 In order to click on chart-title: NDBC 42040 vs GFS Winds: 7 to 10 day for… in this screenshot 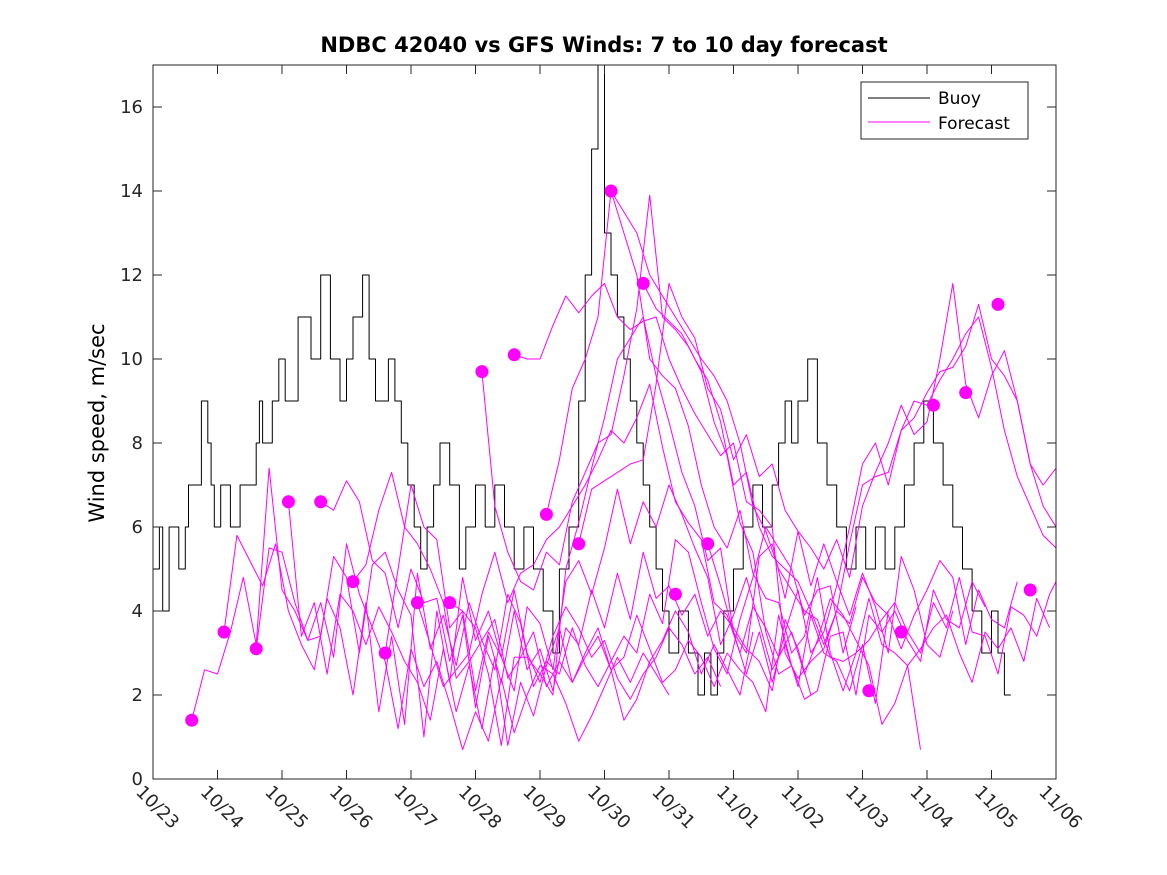, I will do `click(603, 45)`.